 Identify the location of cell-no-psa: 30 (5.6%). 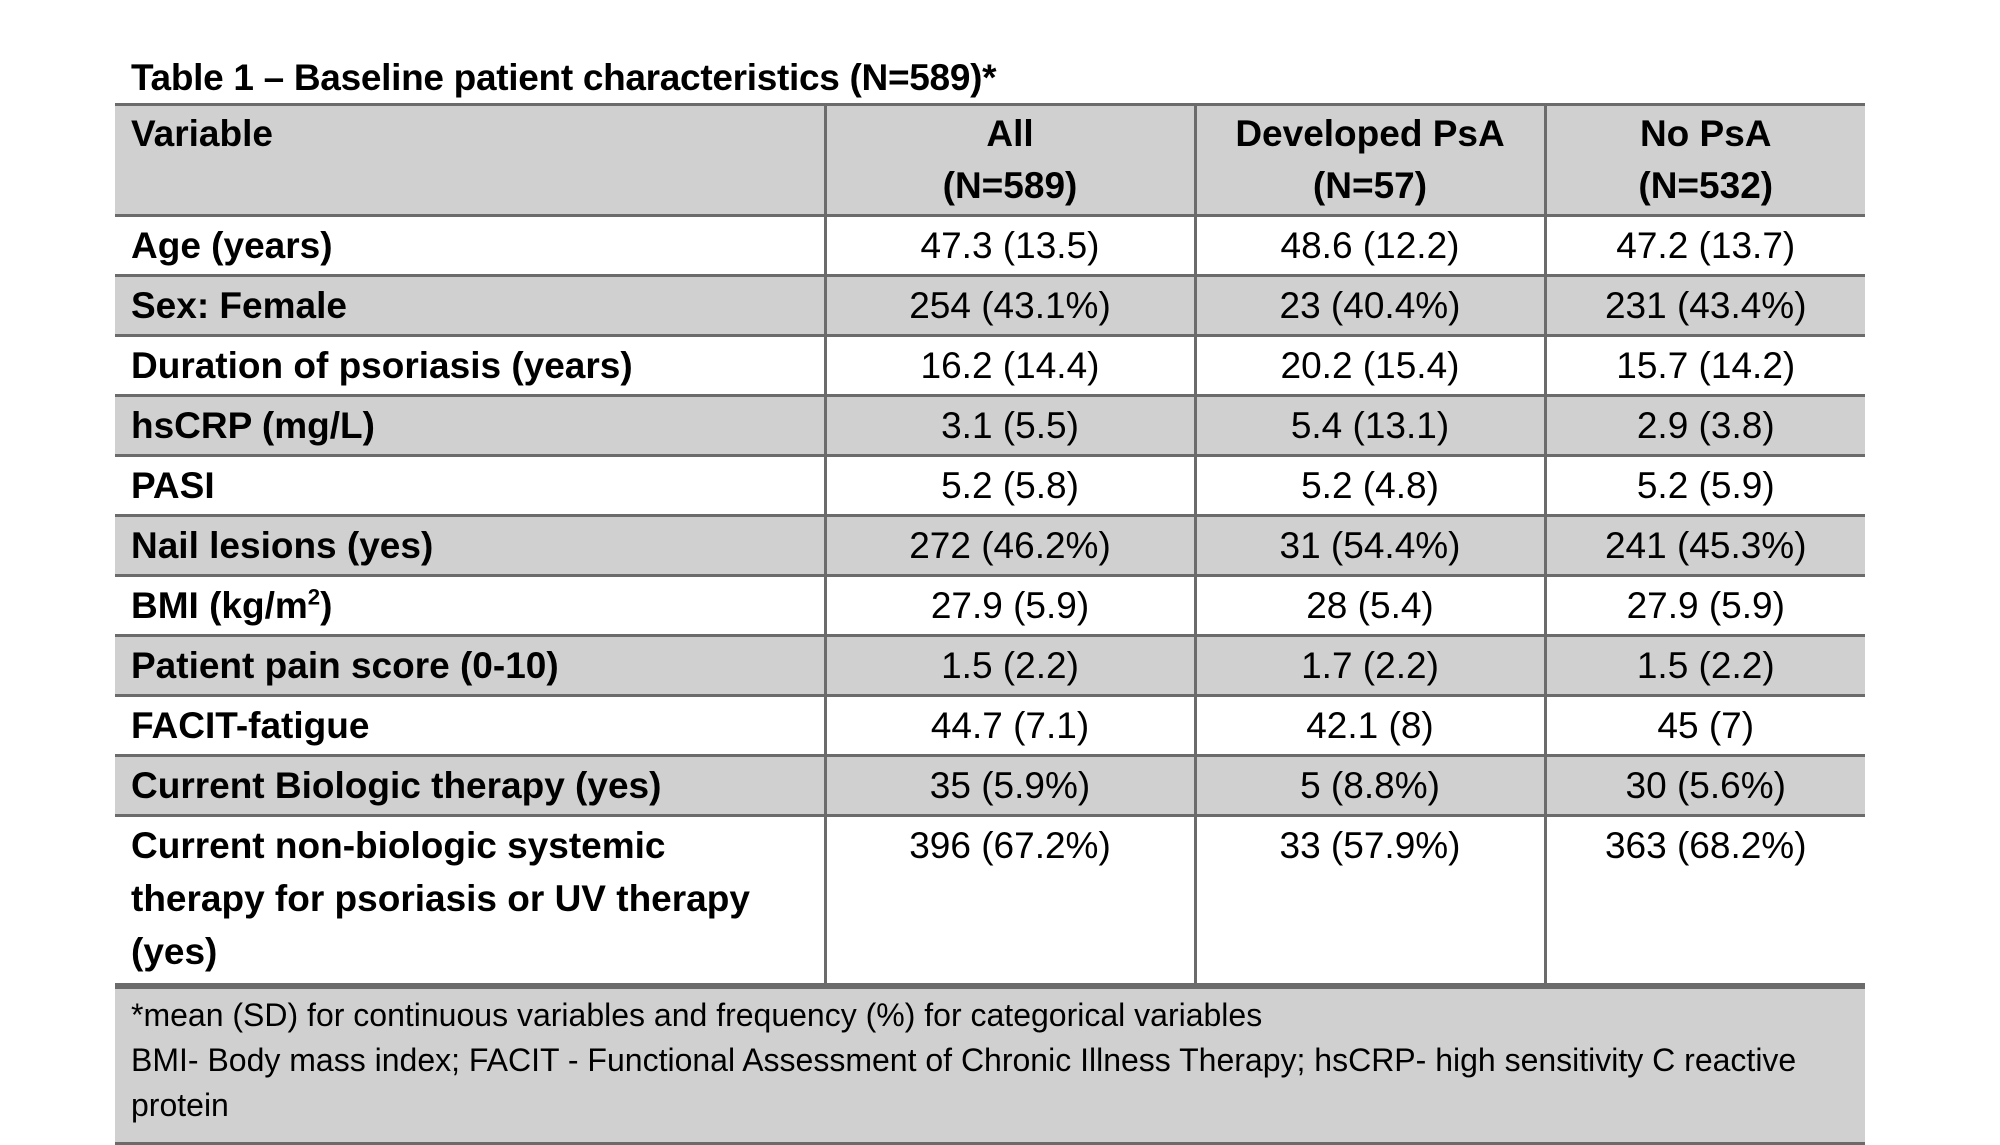
(1704, 785).